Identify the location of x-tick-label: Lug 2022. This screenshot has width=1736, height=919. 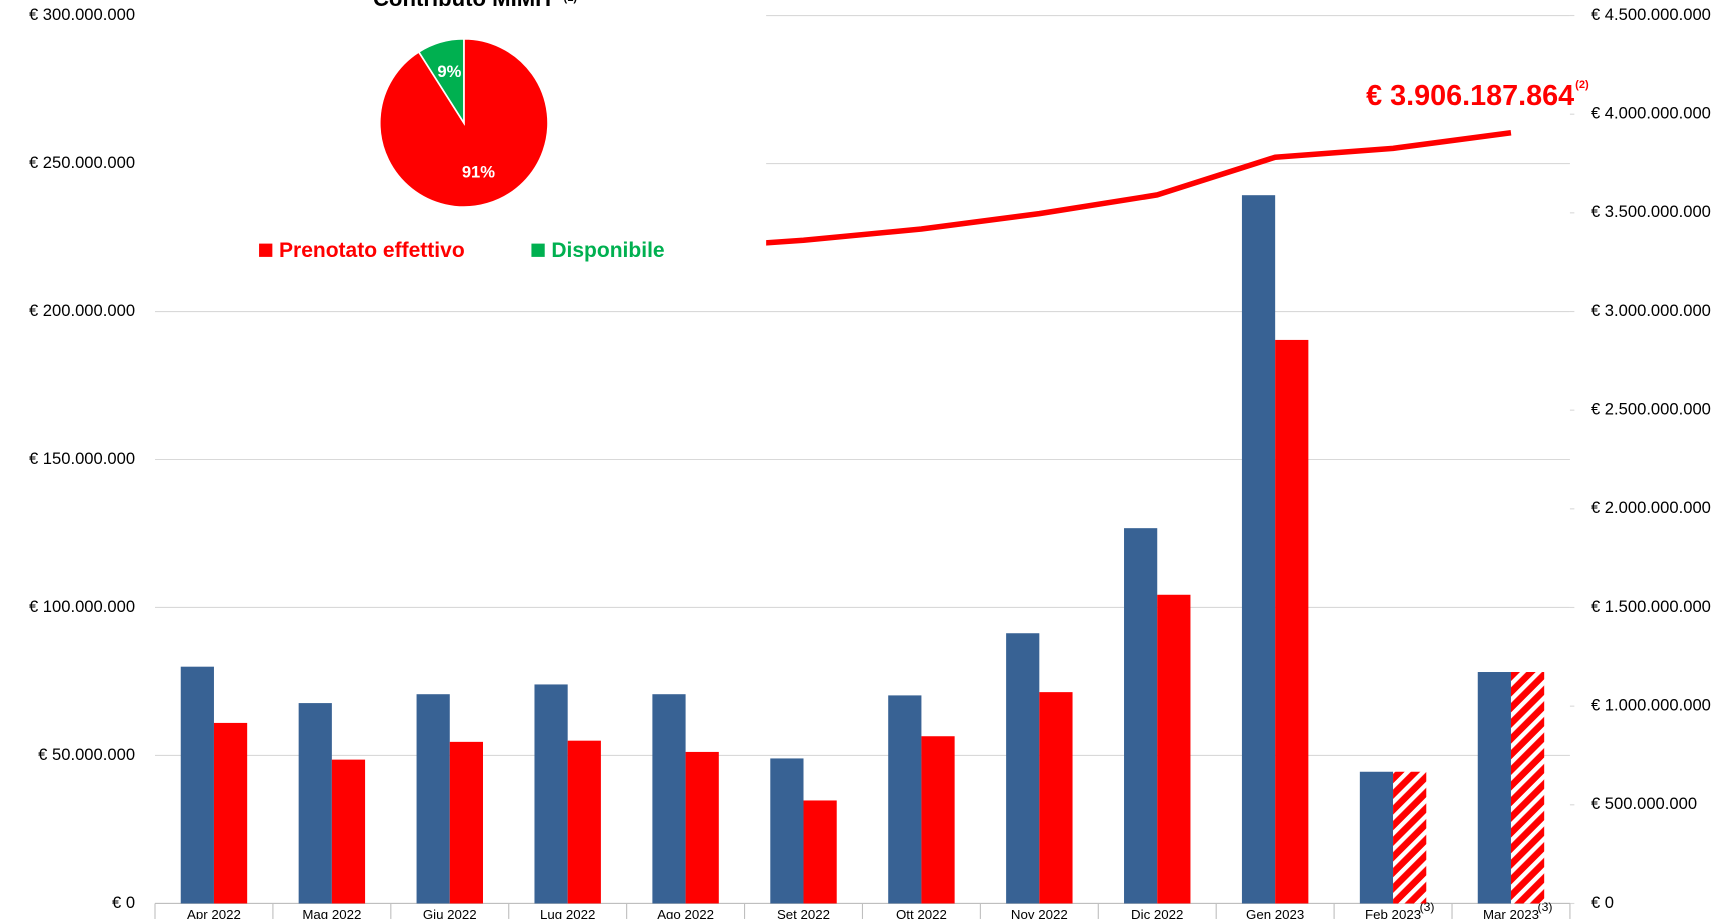
(567, 913).